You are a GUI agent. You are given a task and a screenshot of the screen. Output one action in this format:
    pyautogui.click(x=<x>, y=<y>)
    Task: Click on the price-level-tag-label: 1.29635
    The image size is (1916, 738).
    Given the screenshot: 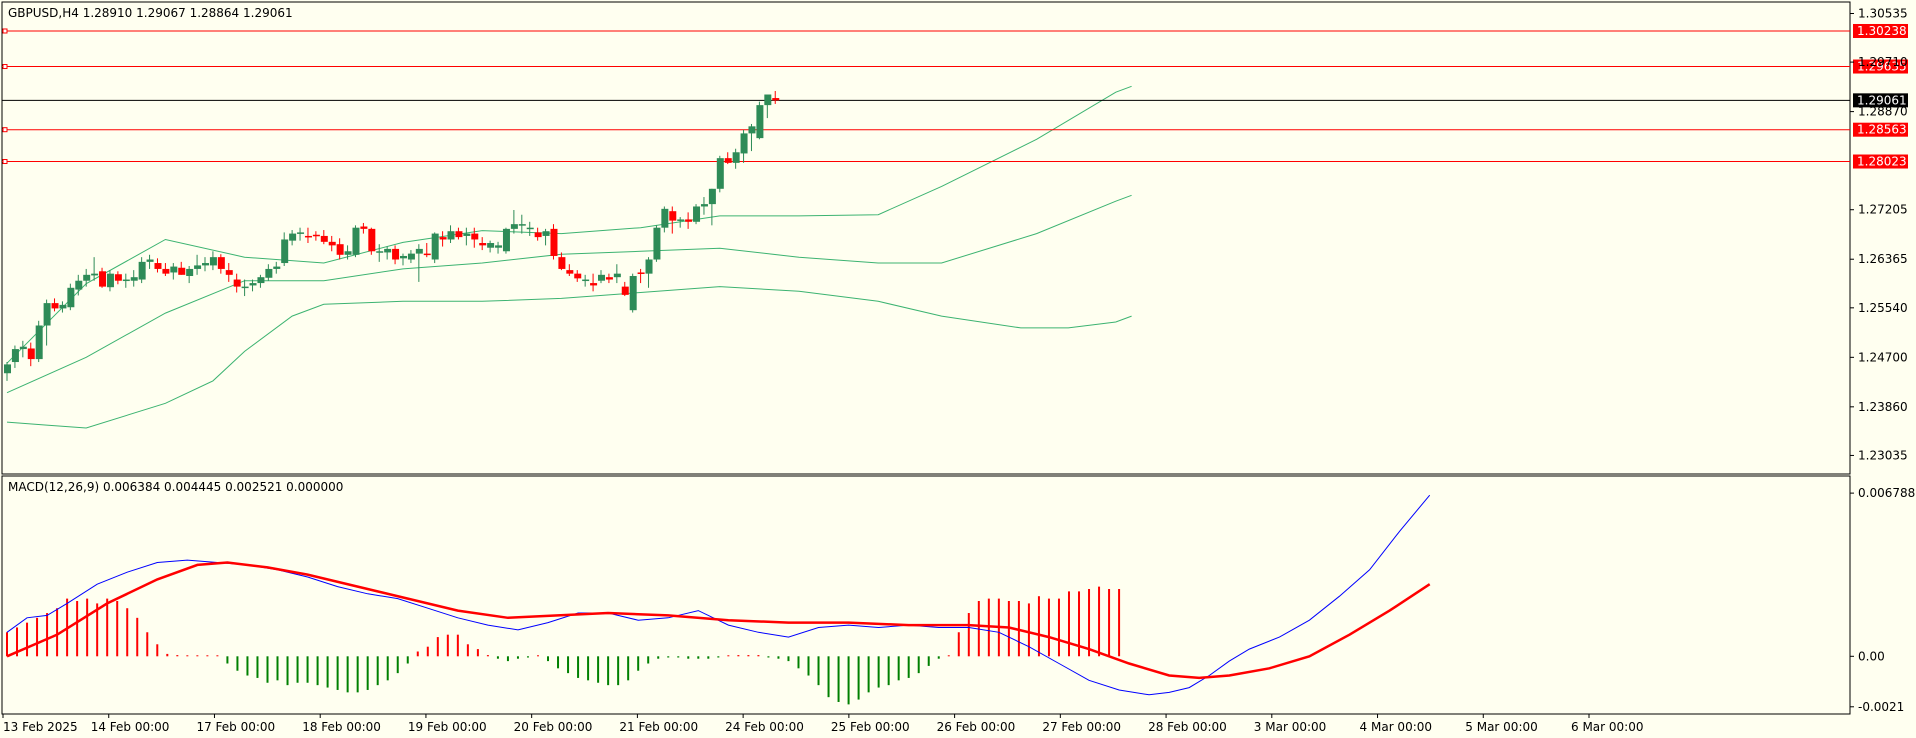 What is the action you would take?
    pyautogui.click(x=1882, y=67)
    